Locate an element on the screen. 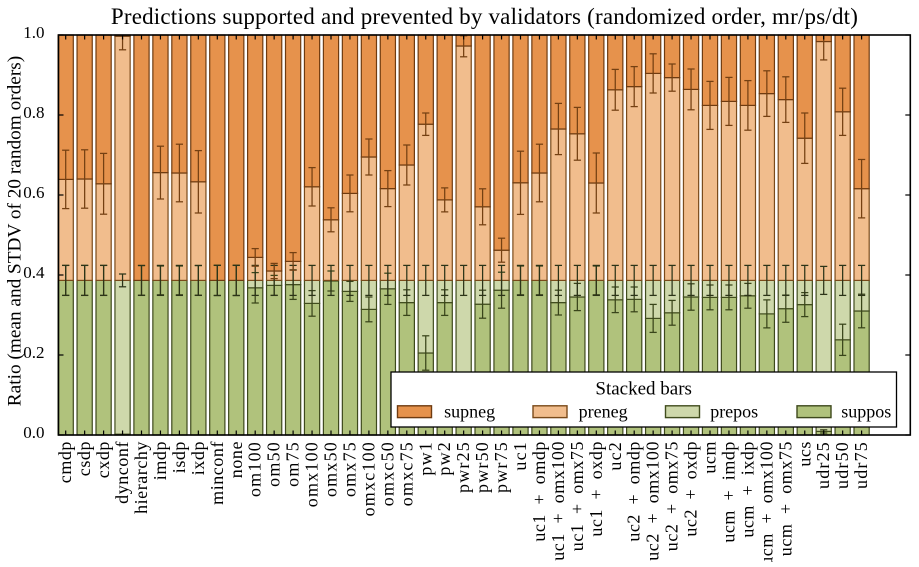  svg-text: csdp is located at coordinates (84, 458).